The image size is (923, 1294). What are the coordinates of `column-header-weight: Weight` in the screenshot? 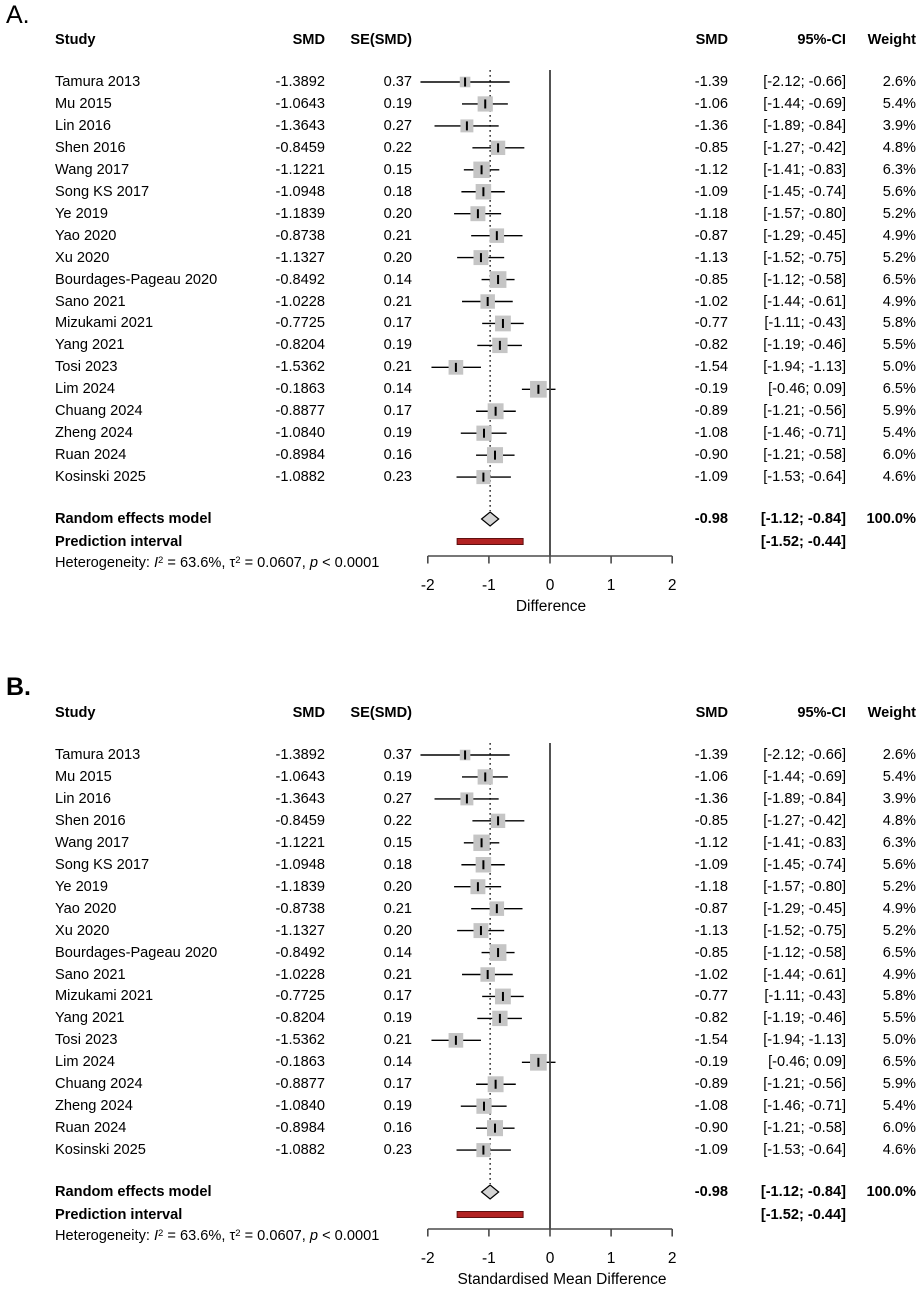 It's located at (891, 40).